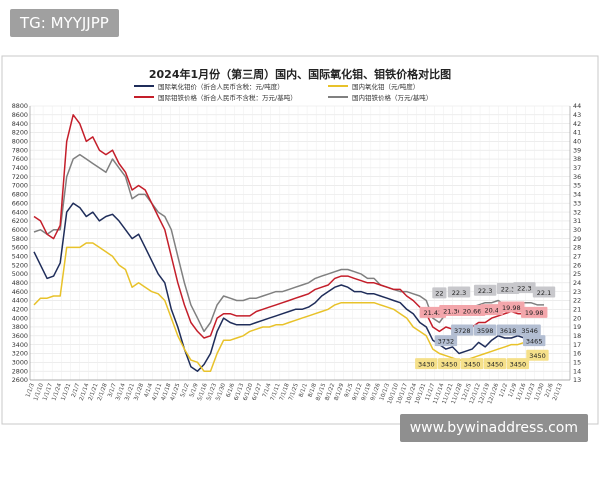 The width and height of the screenshot is (600, 484). Describe the element at coordinates (20, 133) in the screenshot. I see `y-left-tick-label: 8200` at that location.